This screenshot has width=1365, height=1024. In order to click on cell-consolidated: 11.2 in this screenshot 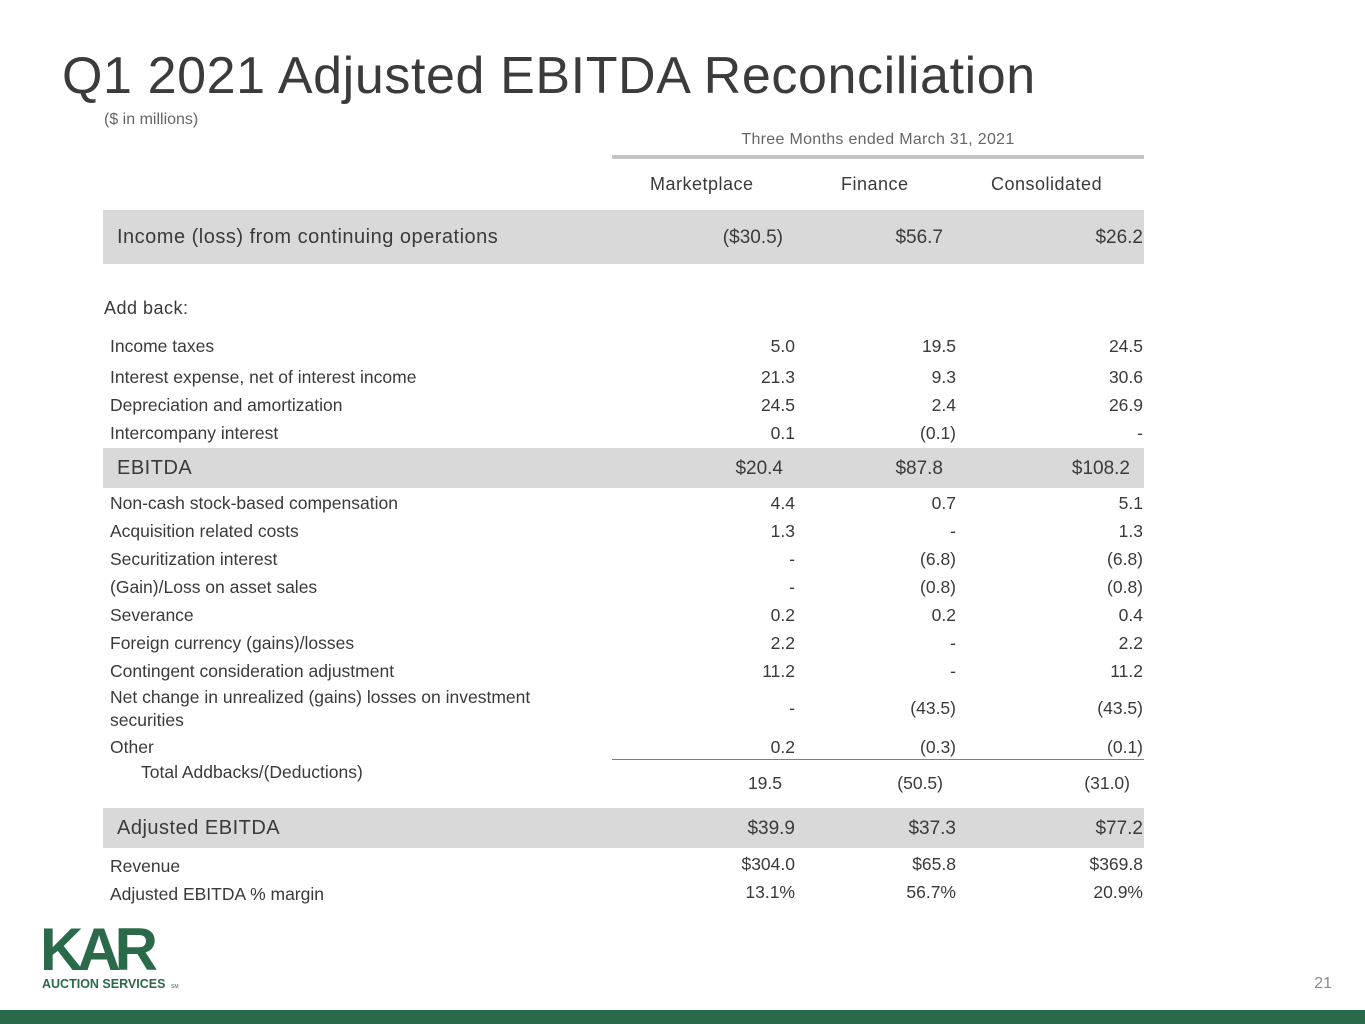, I will do `click(1126, 671)`.